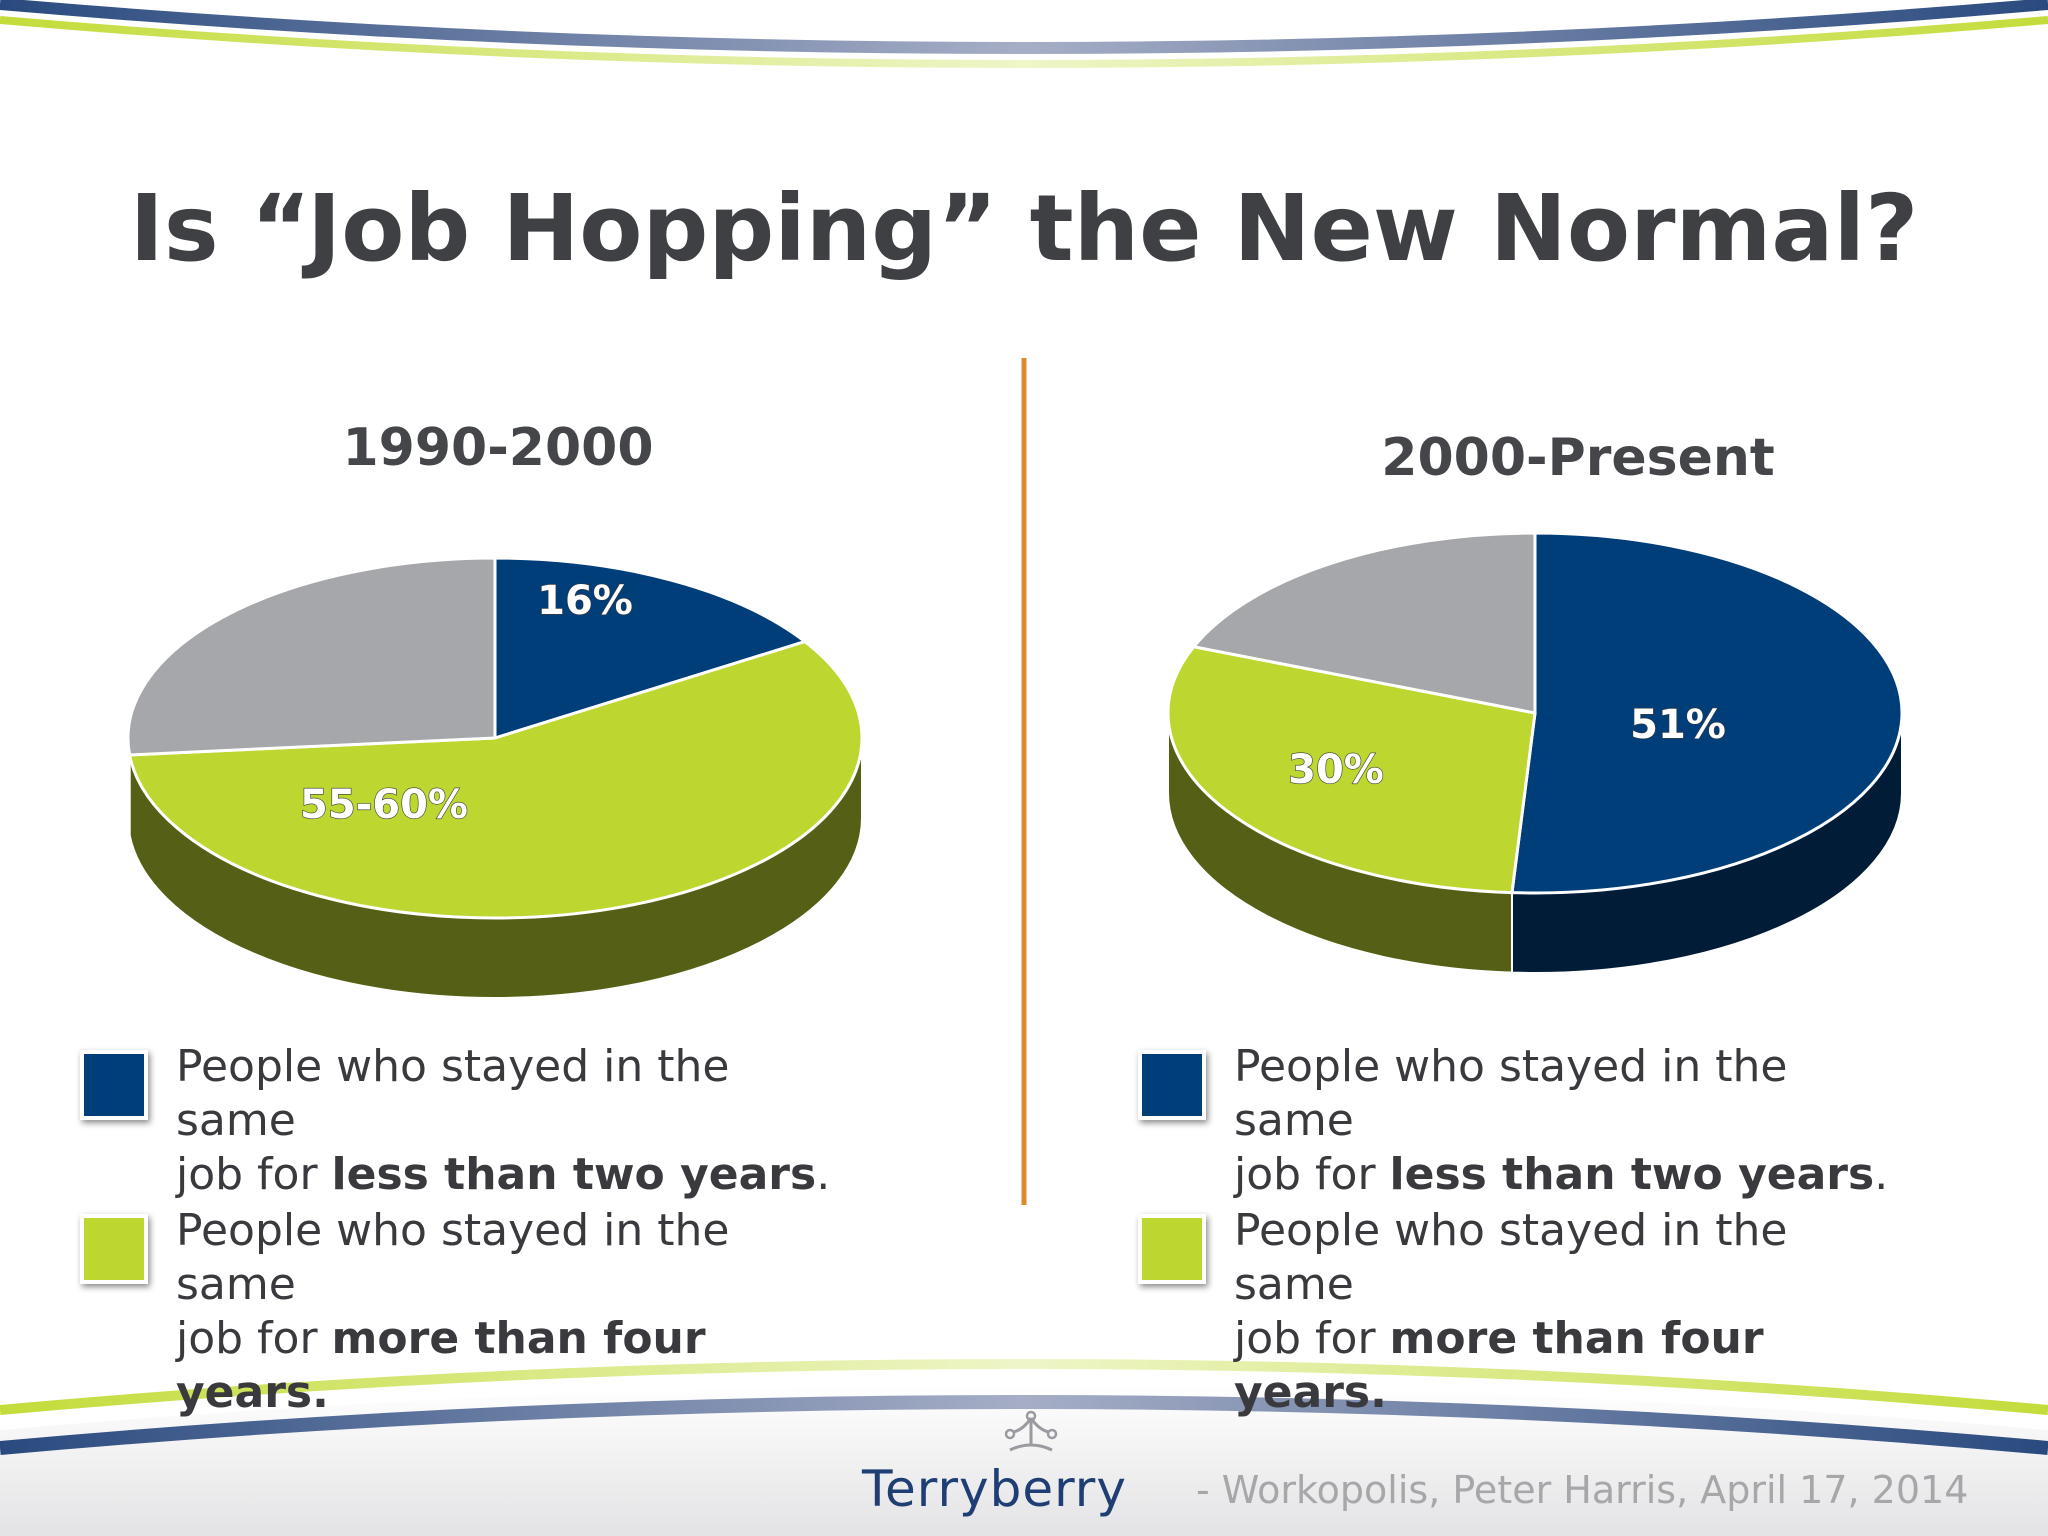 Image resolution: width=2048 pixels, height=1536 pixels. What do you see at coordinates (585, 601) in the screenshot?
I see `pie-data-label: 16%` at bounding box center [585, 601].